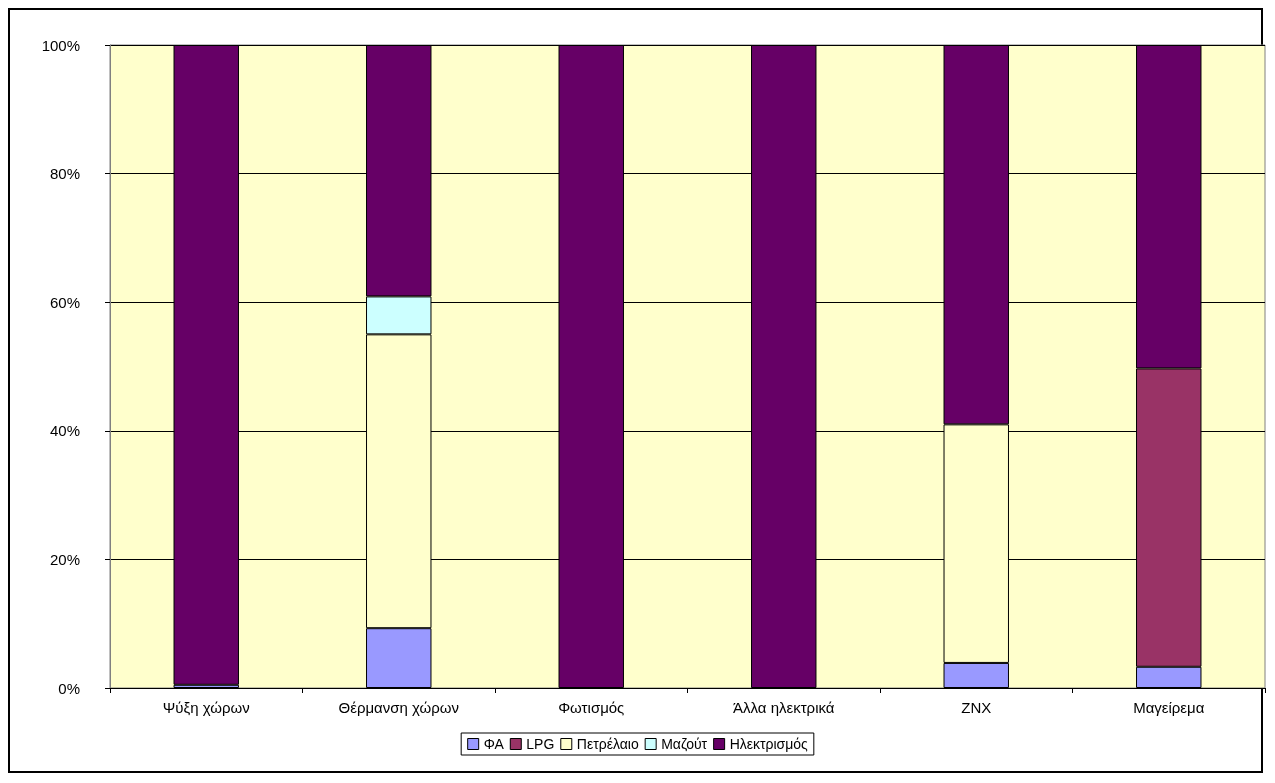 Image resolution: width=1275 pixels, height=783 pixels. What do you see at coordinates (607, 744) in the screenshot?
I see `legend-label: Πετρέλαιο` at bounding box center [607, 744].